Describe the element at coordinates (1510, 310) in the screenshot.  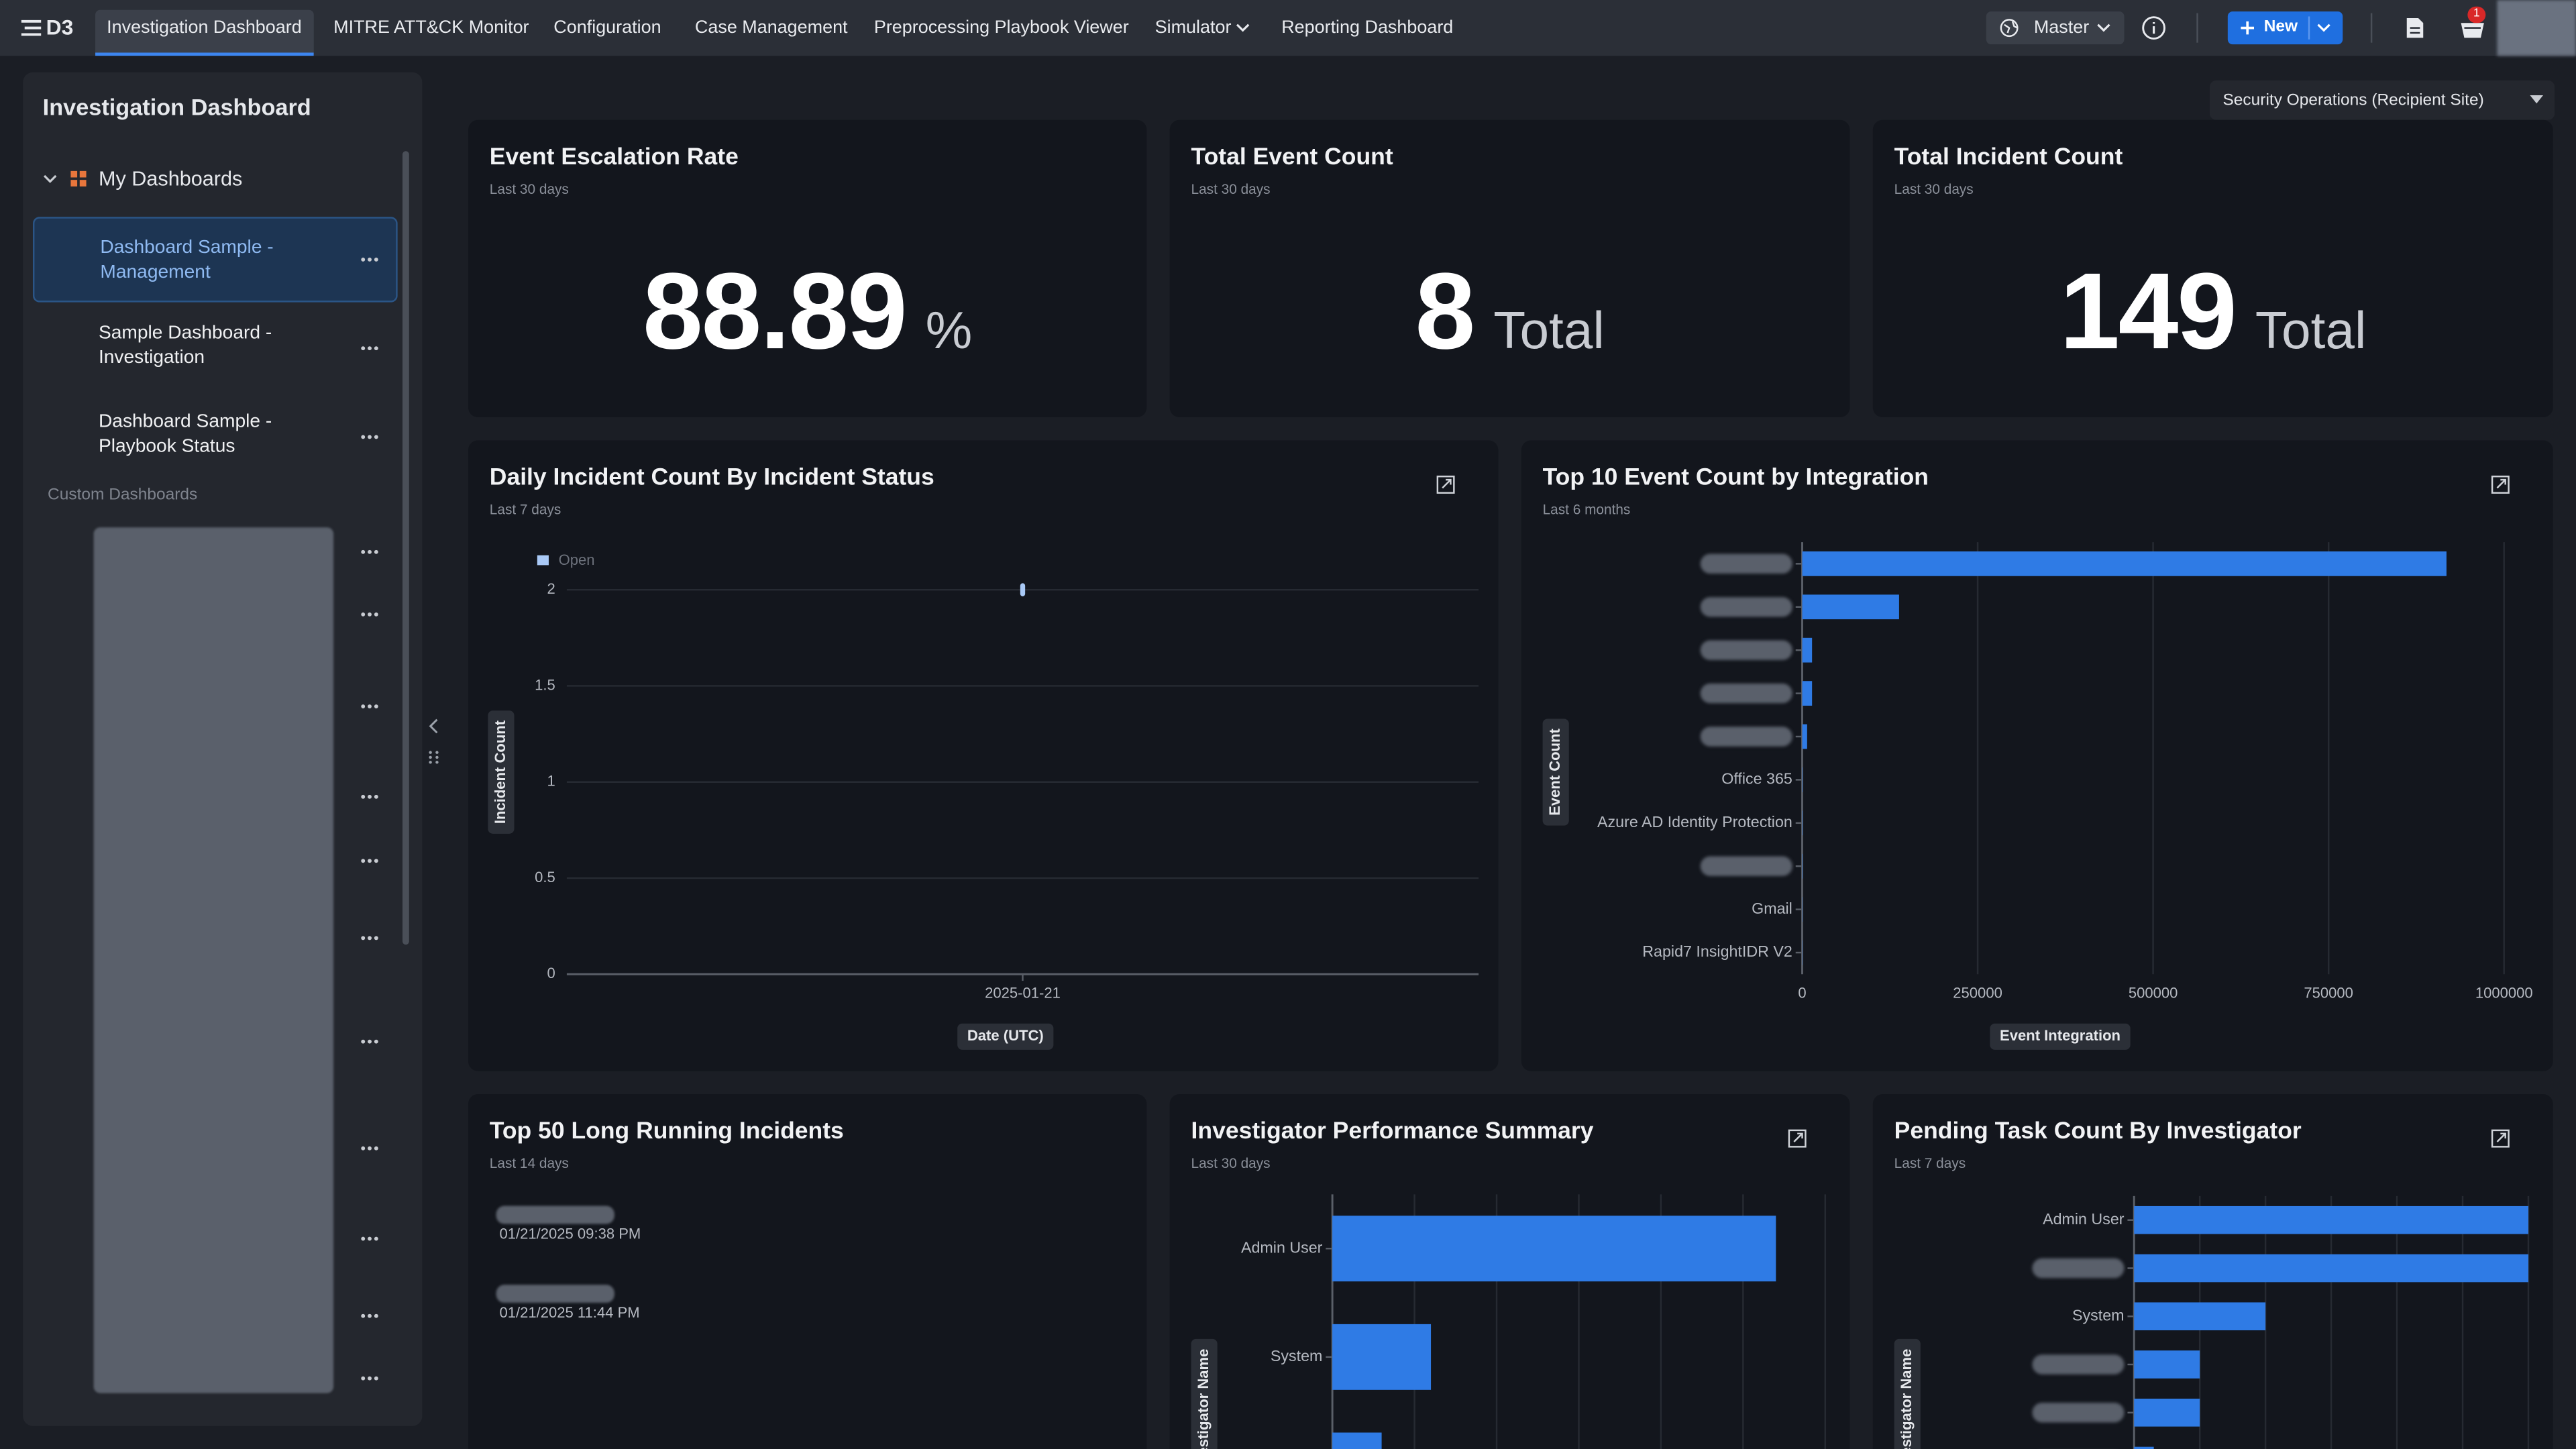
I see `kpi-value: 8 Total` at that location.